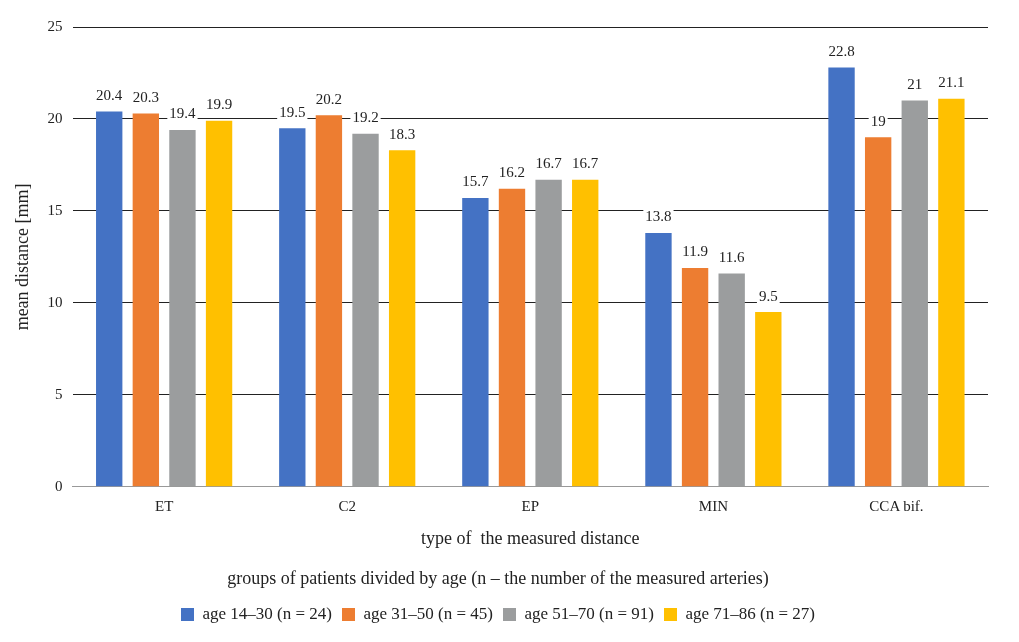 The image size is (1019, 642). What do you see at coordinates (21, 257) in the screenshot?
I see `y-axis-title: mean distance [mm]` at bounding box center [21, 257].